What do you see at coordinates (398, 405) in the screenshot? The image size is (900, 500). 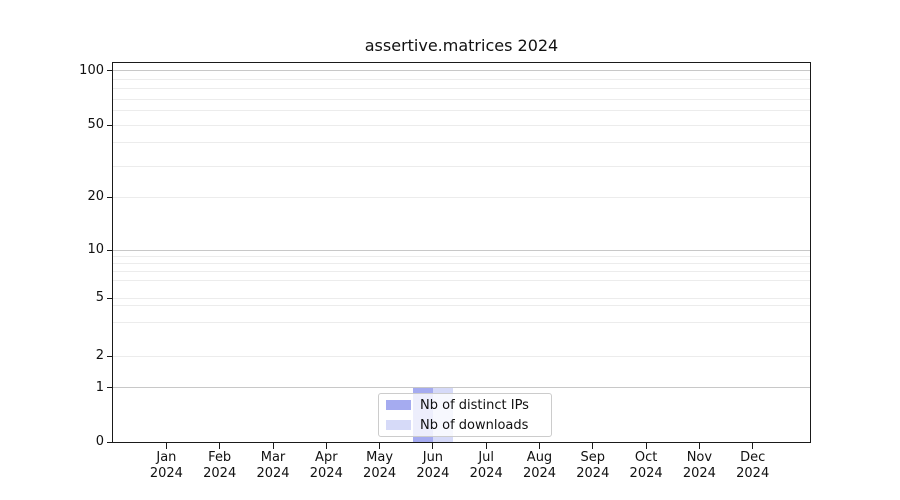 I see `legend-swatch-distinct-ips` at bounding box center [398, 405].